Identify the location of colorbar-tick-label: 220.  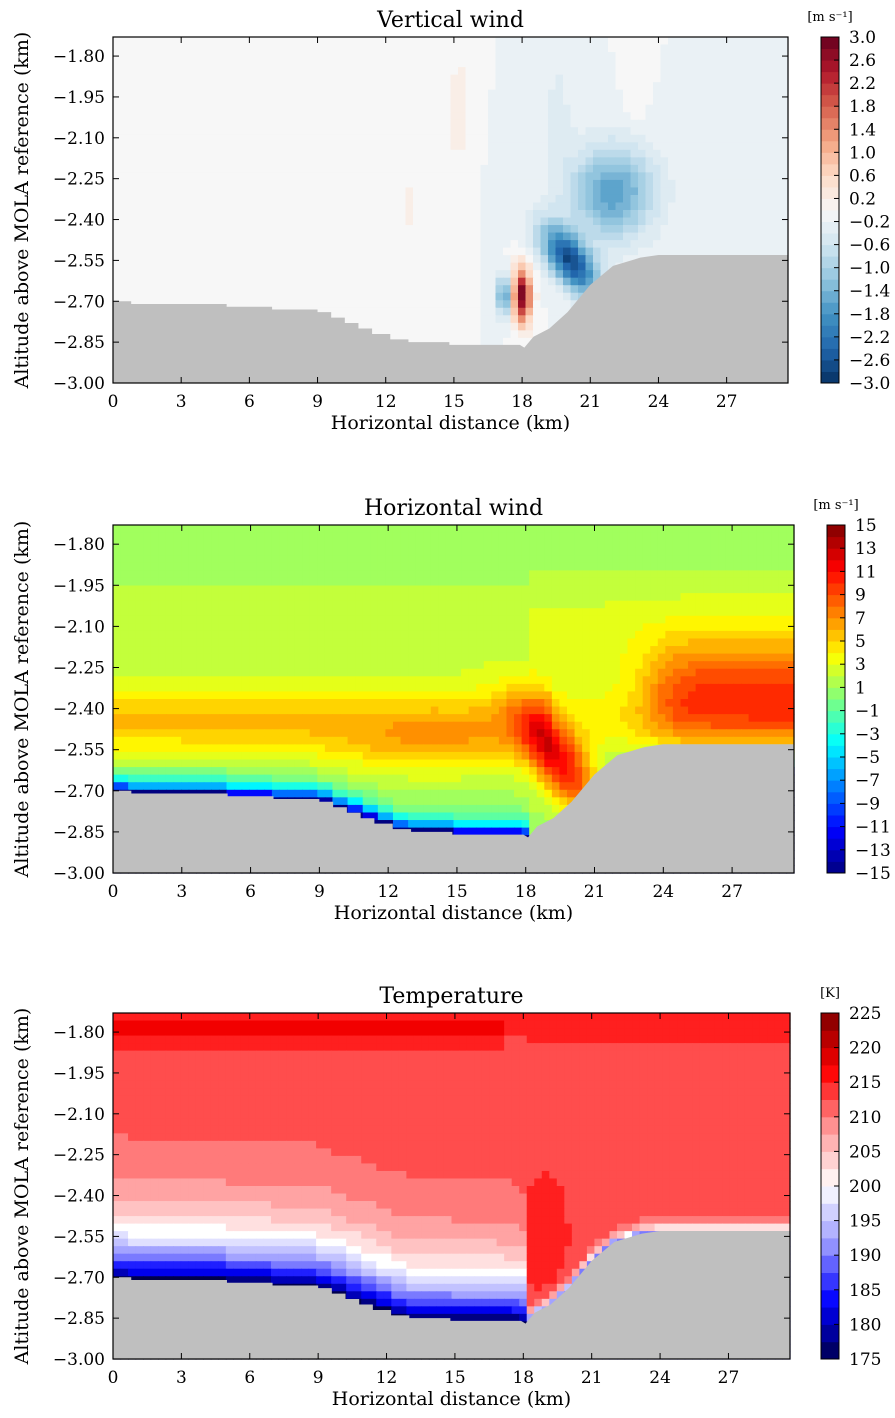
(865, 1049).